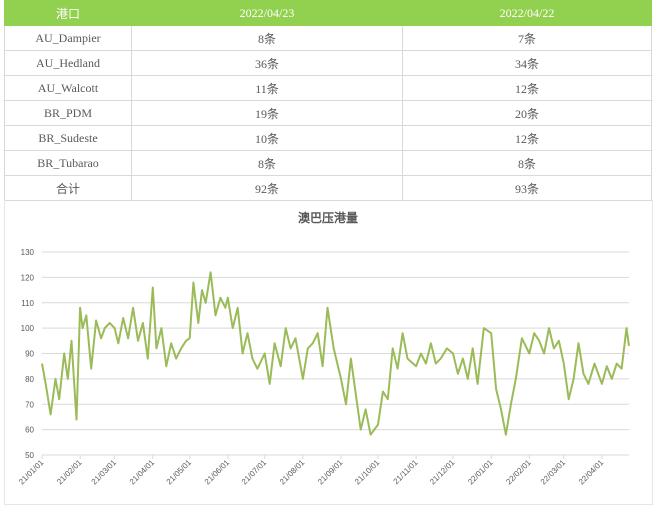  I want to click on count-date-1: 11条, so click(267, 88).